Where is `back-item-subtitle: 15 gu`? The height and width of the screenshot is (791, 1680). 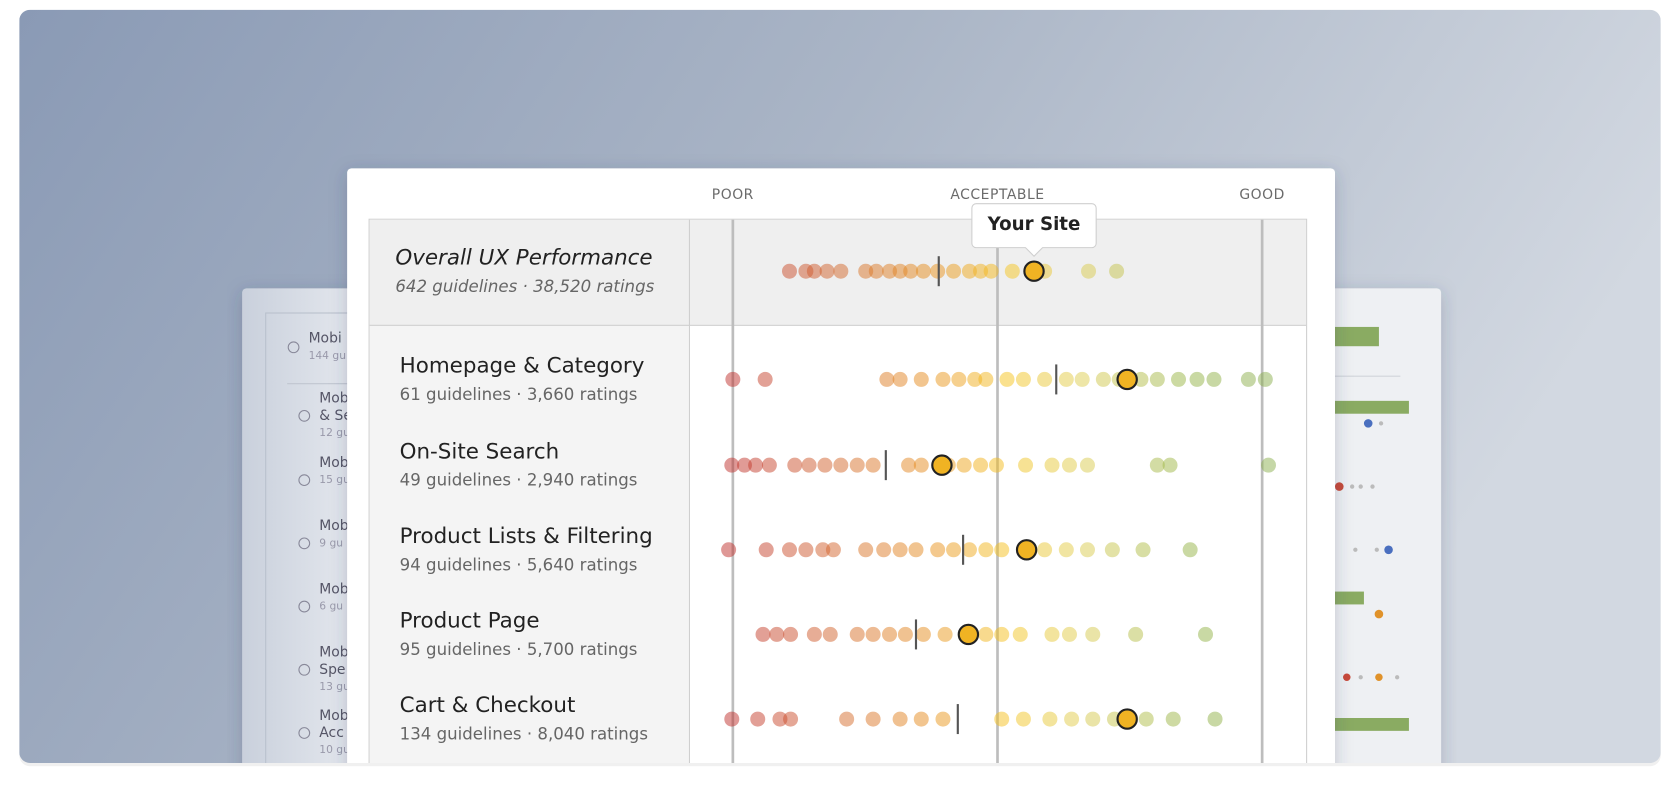
back-item-subtitle: 15 gu is located at coordinates (334, 479).